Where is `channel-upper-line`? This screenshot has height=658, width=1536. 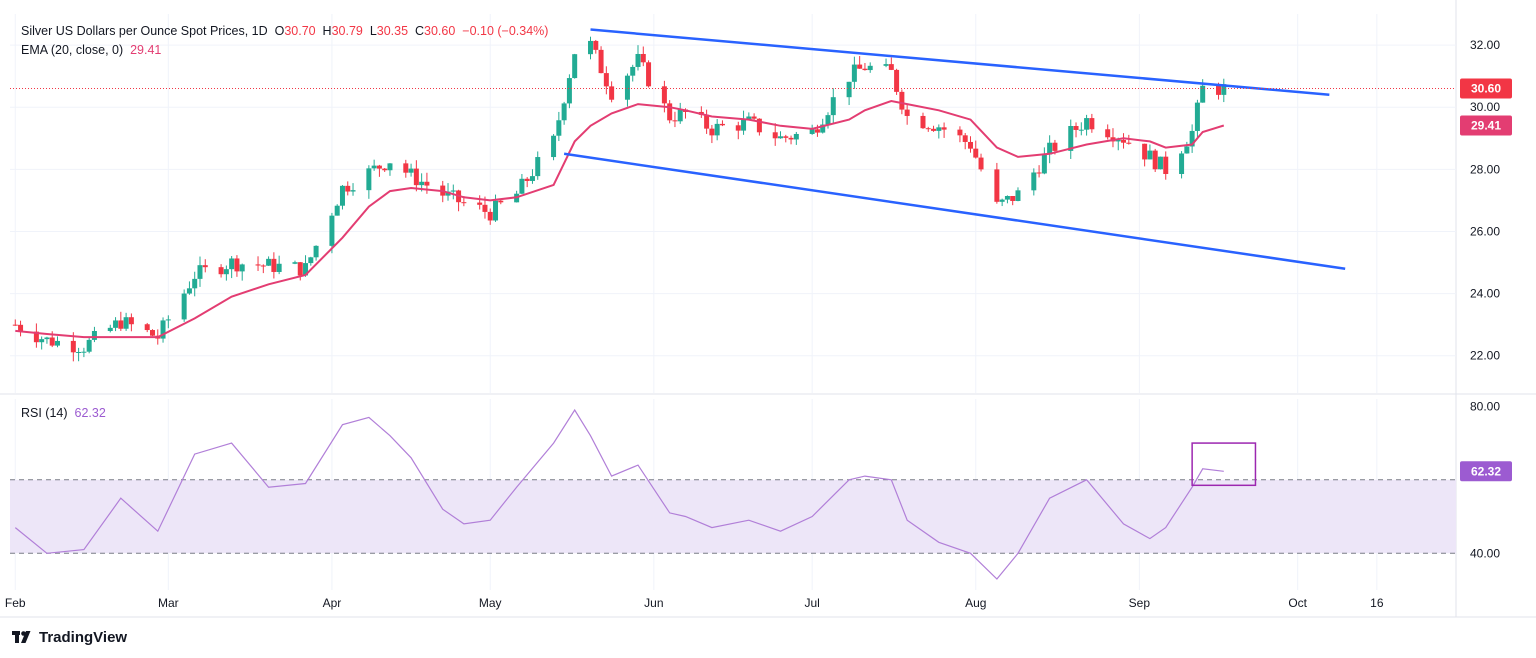 channel-upper-line is located at coordinates (960, 62).